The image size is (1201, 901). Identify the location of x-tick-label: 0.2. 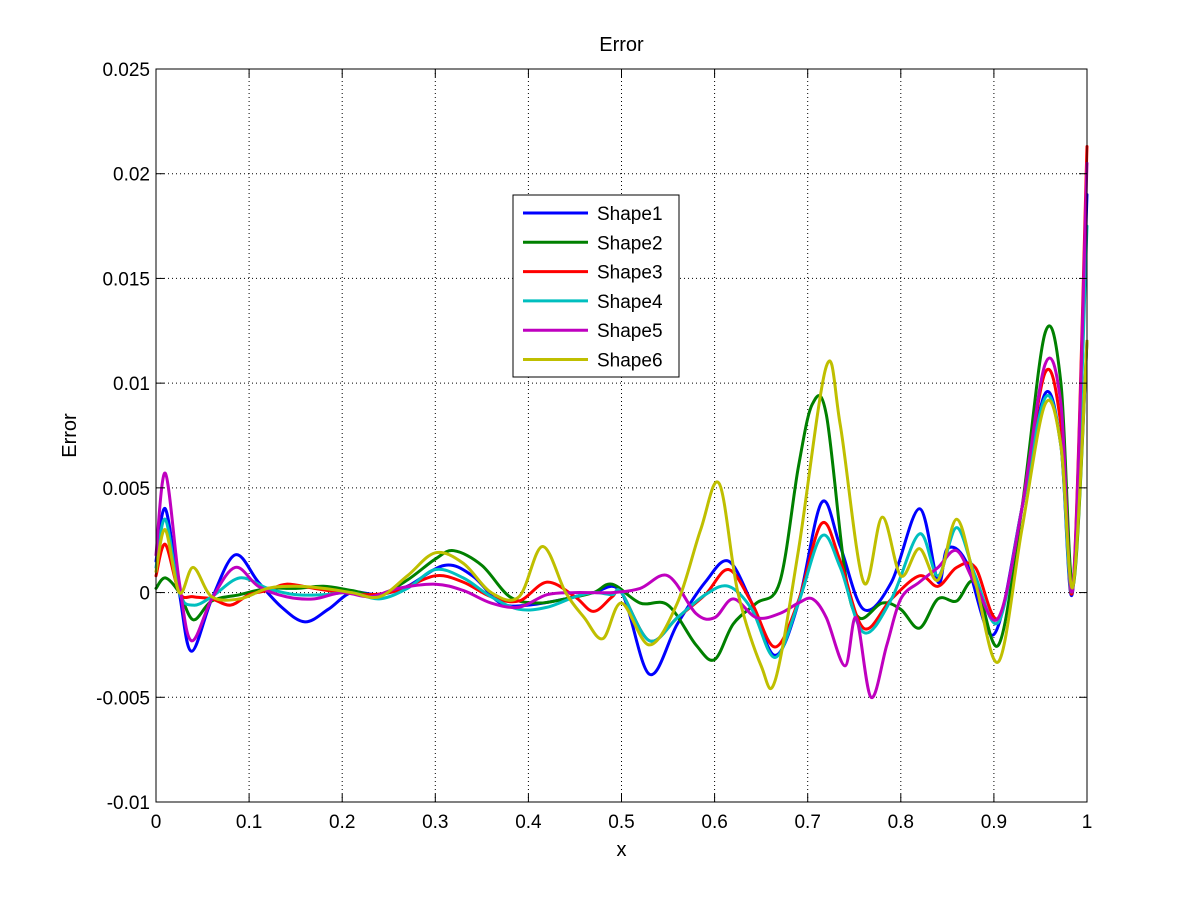
(342, 822).